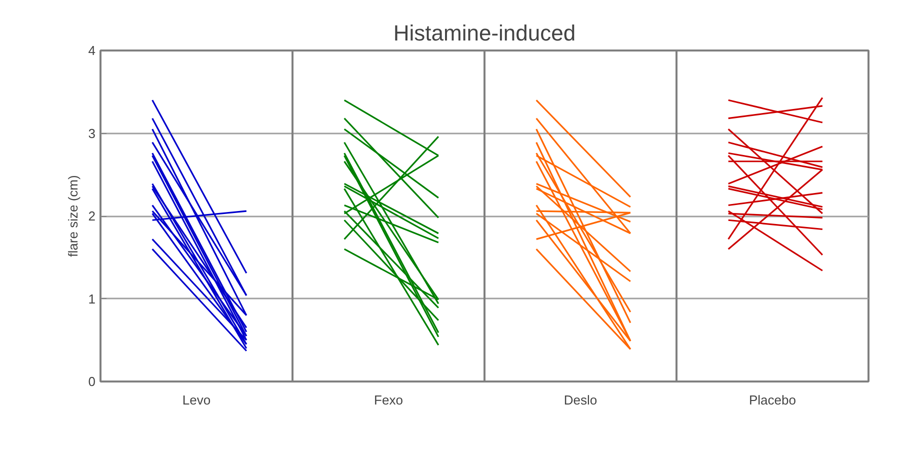  Describe the element at coordinates (92, 50) in the screenshot. I see `y-tick-label: 4` at that location.